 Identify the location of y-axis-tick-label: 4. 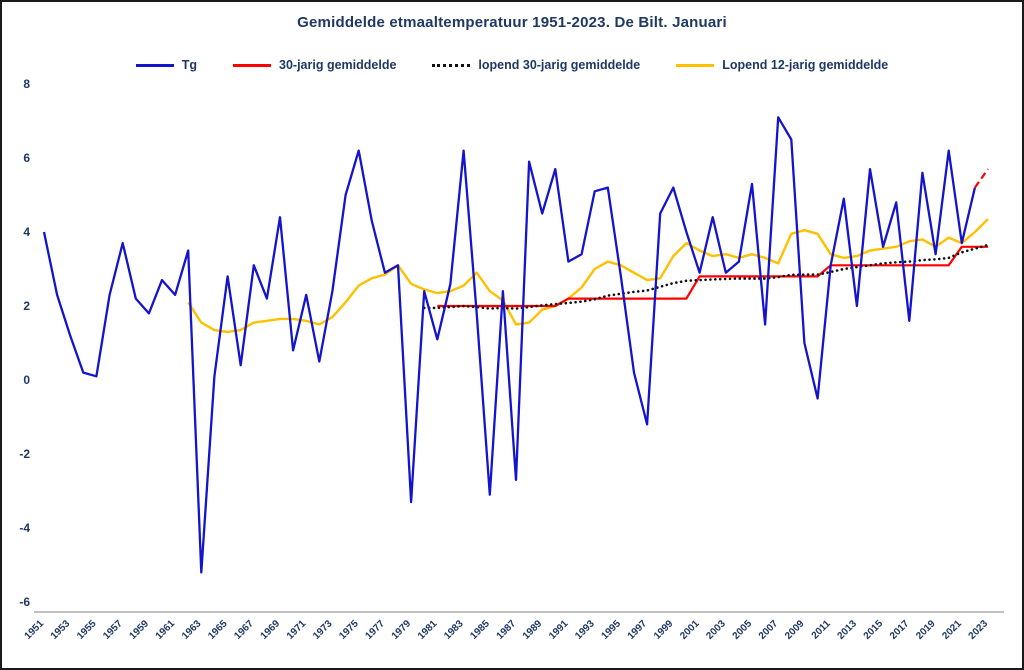
(26, 232).